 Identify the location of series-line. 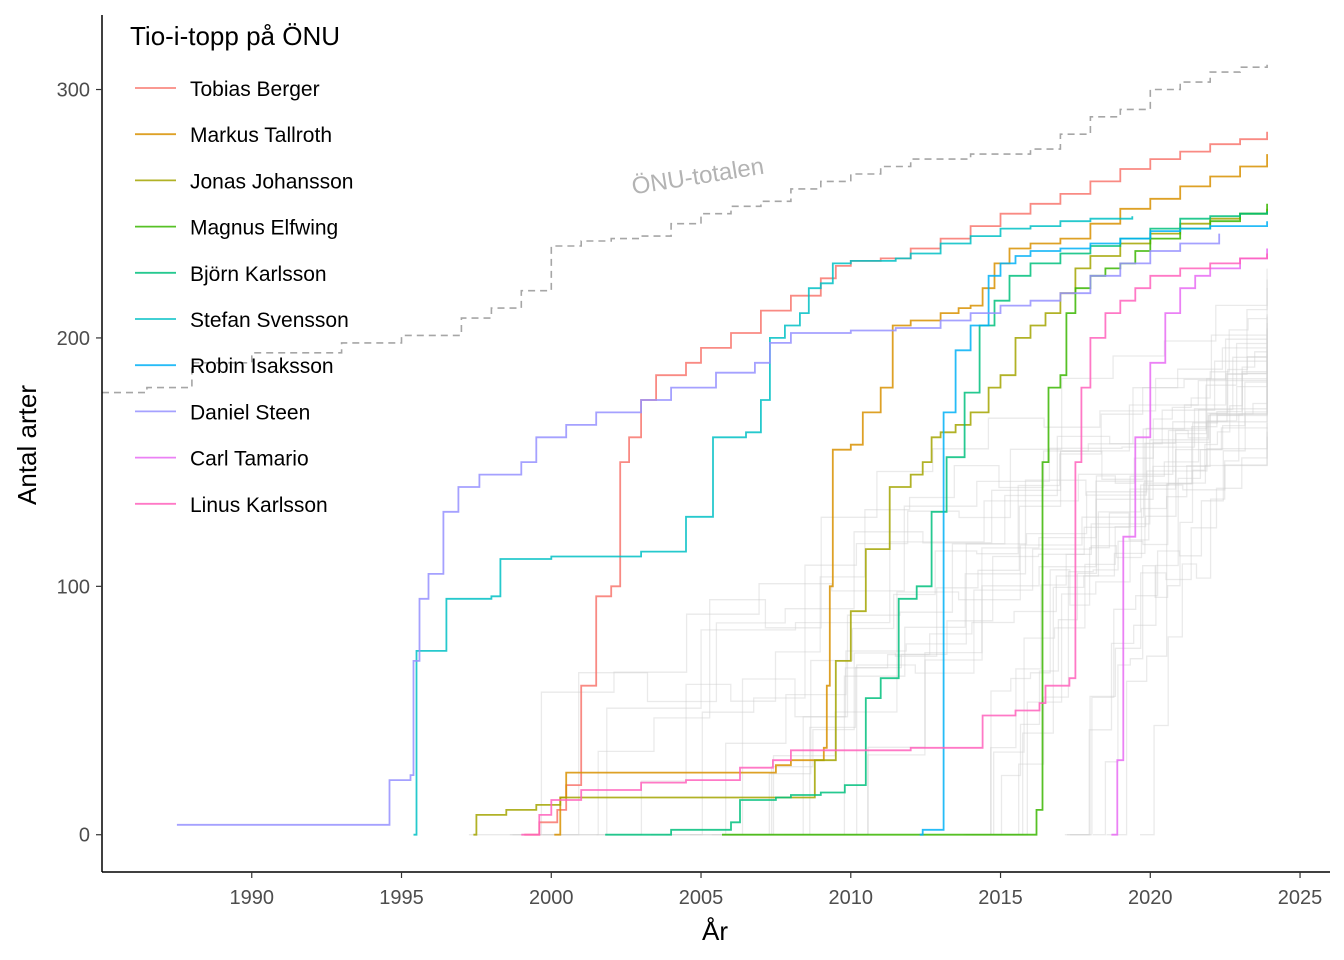
(1189, 542).